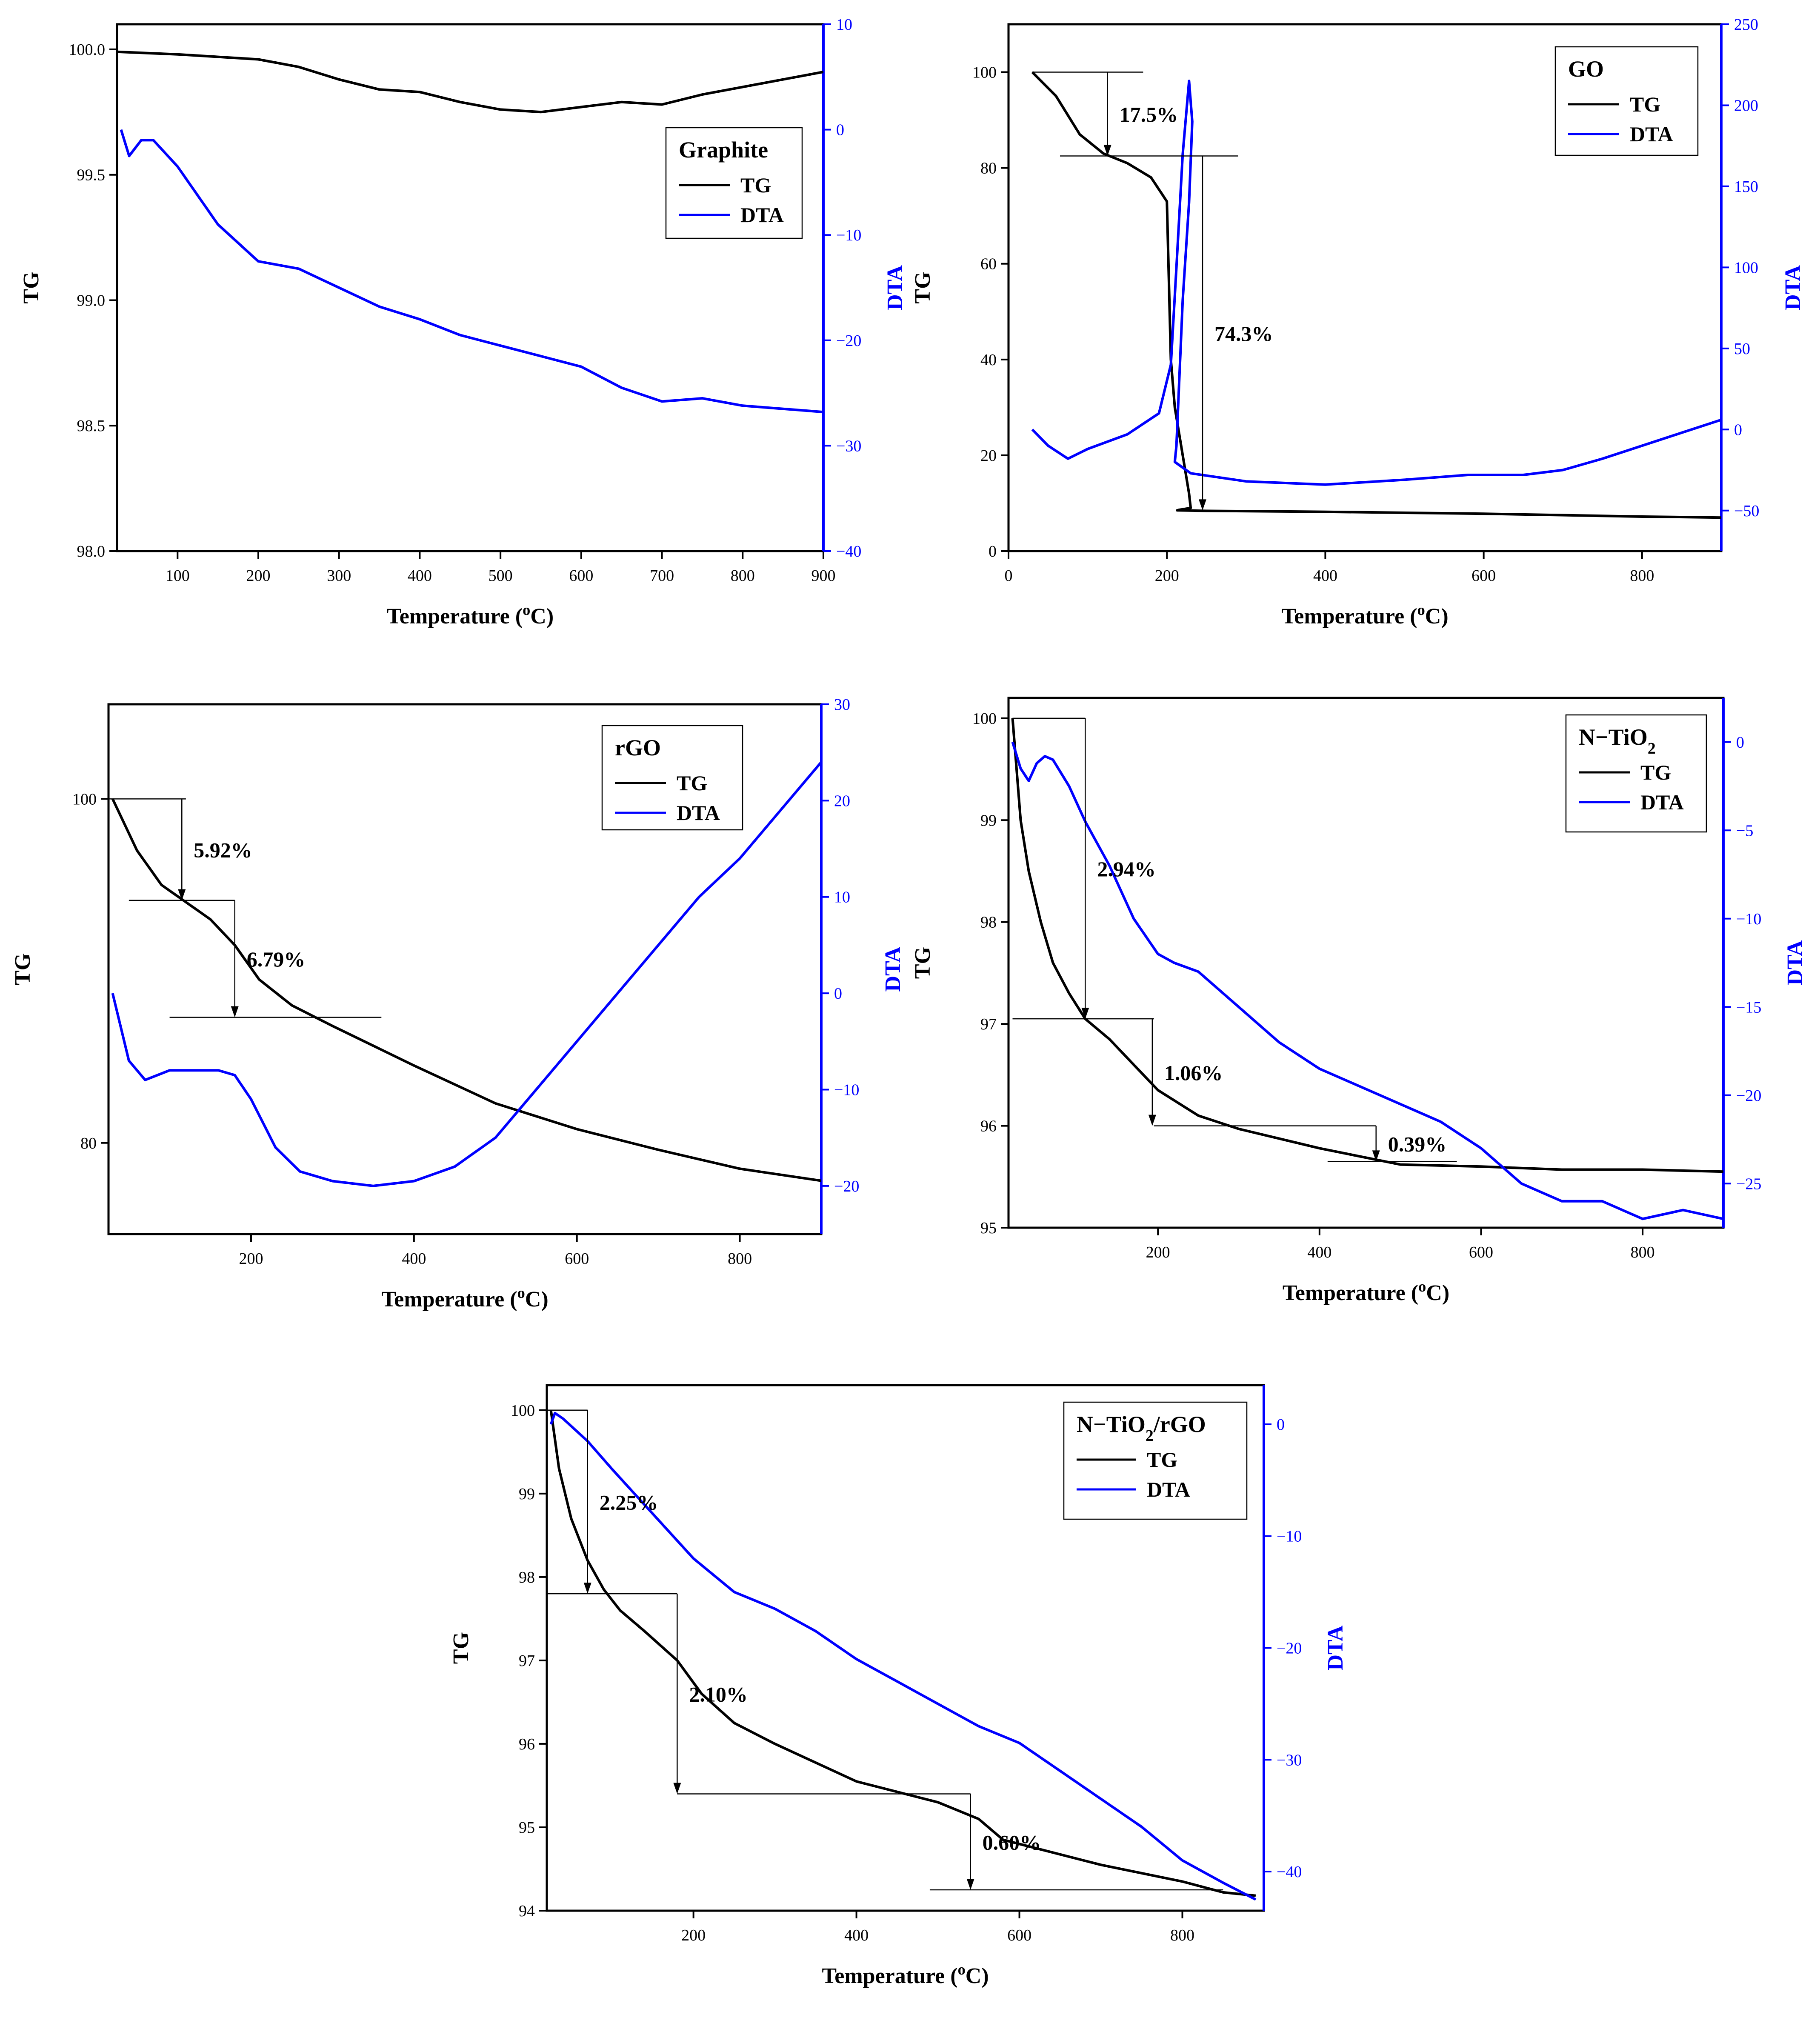 The image size is (1820, 2029). Describe the element at coordinates (527, 1661) in the screenshot. I see `y-tick-label: 97` at that location.